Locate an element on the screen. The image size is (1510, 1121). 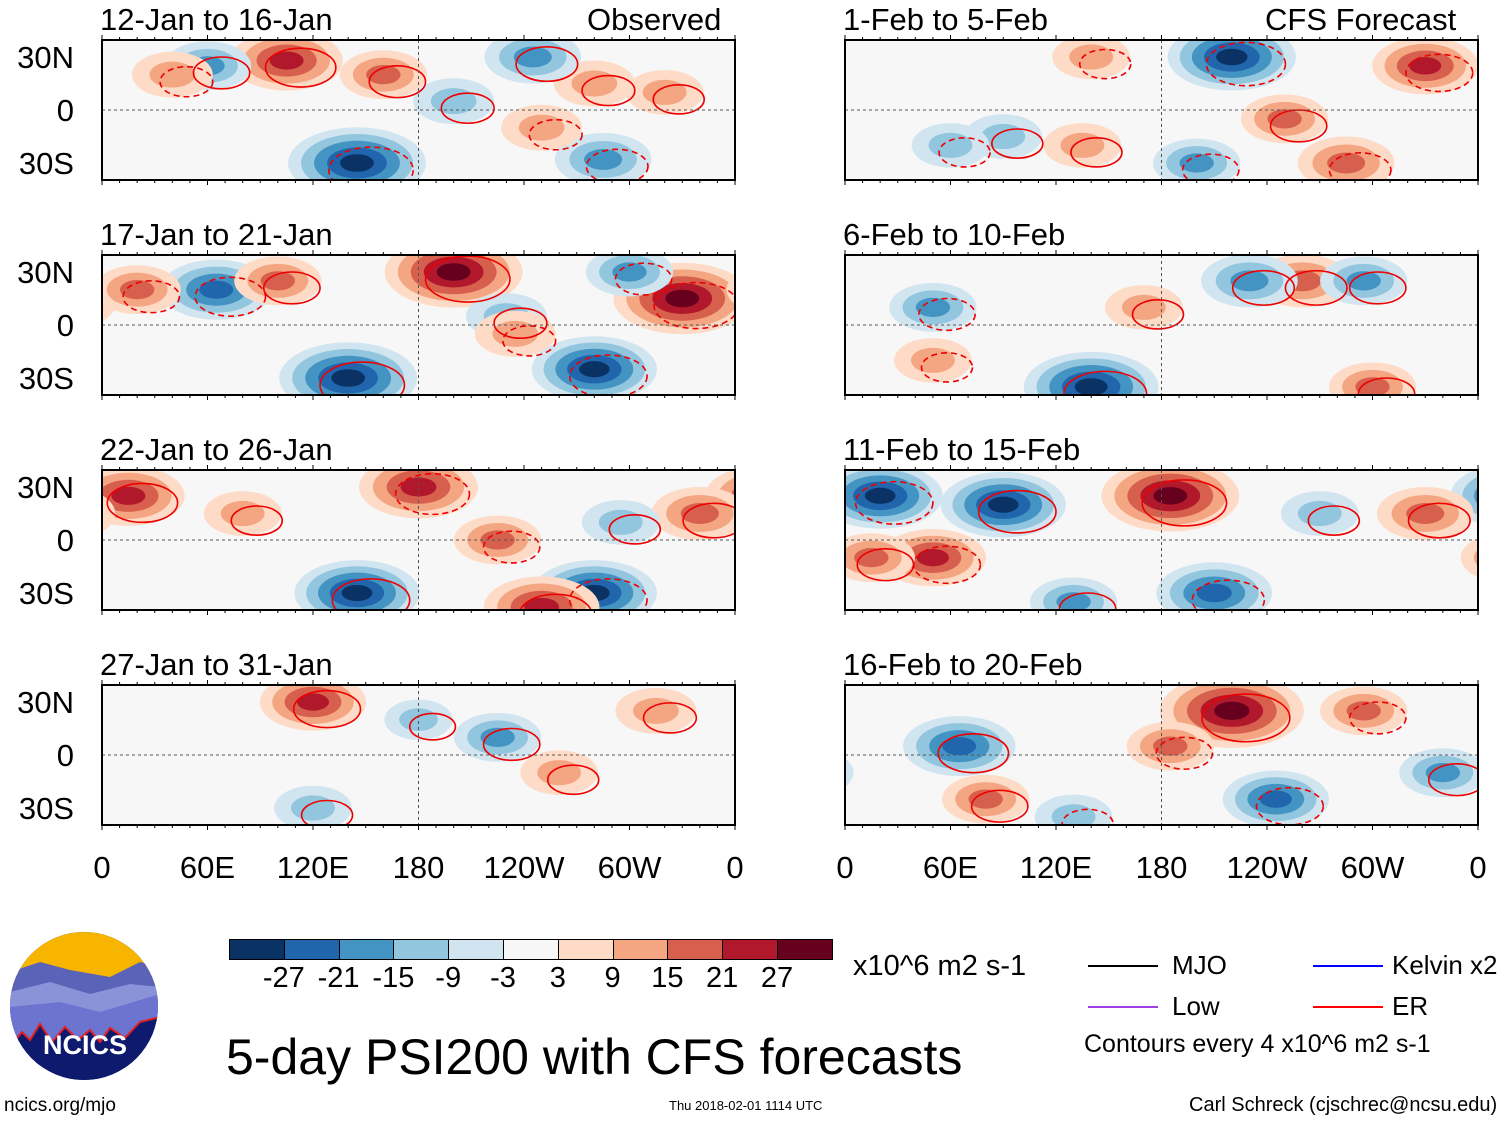
footer-url: ncics.org/mjo is located at coordinates (60, 1105).